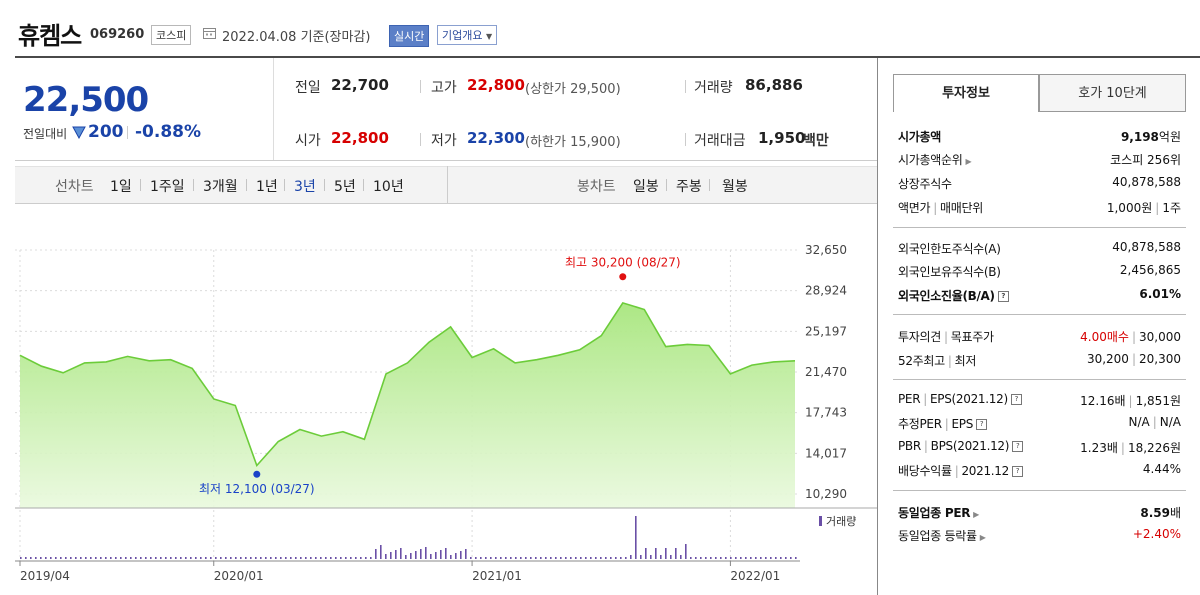 The width and height of the screenshot is (1200, 595). I want to click on tab-invest-info: 투자정보, so click(966, 93).